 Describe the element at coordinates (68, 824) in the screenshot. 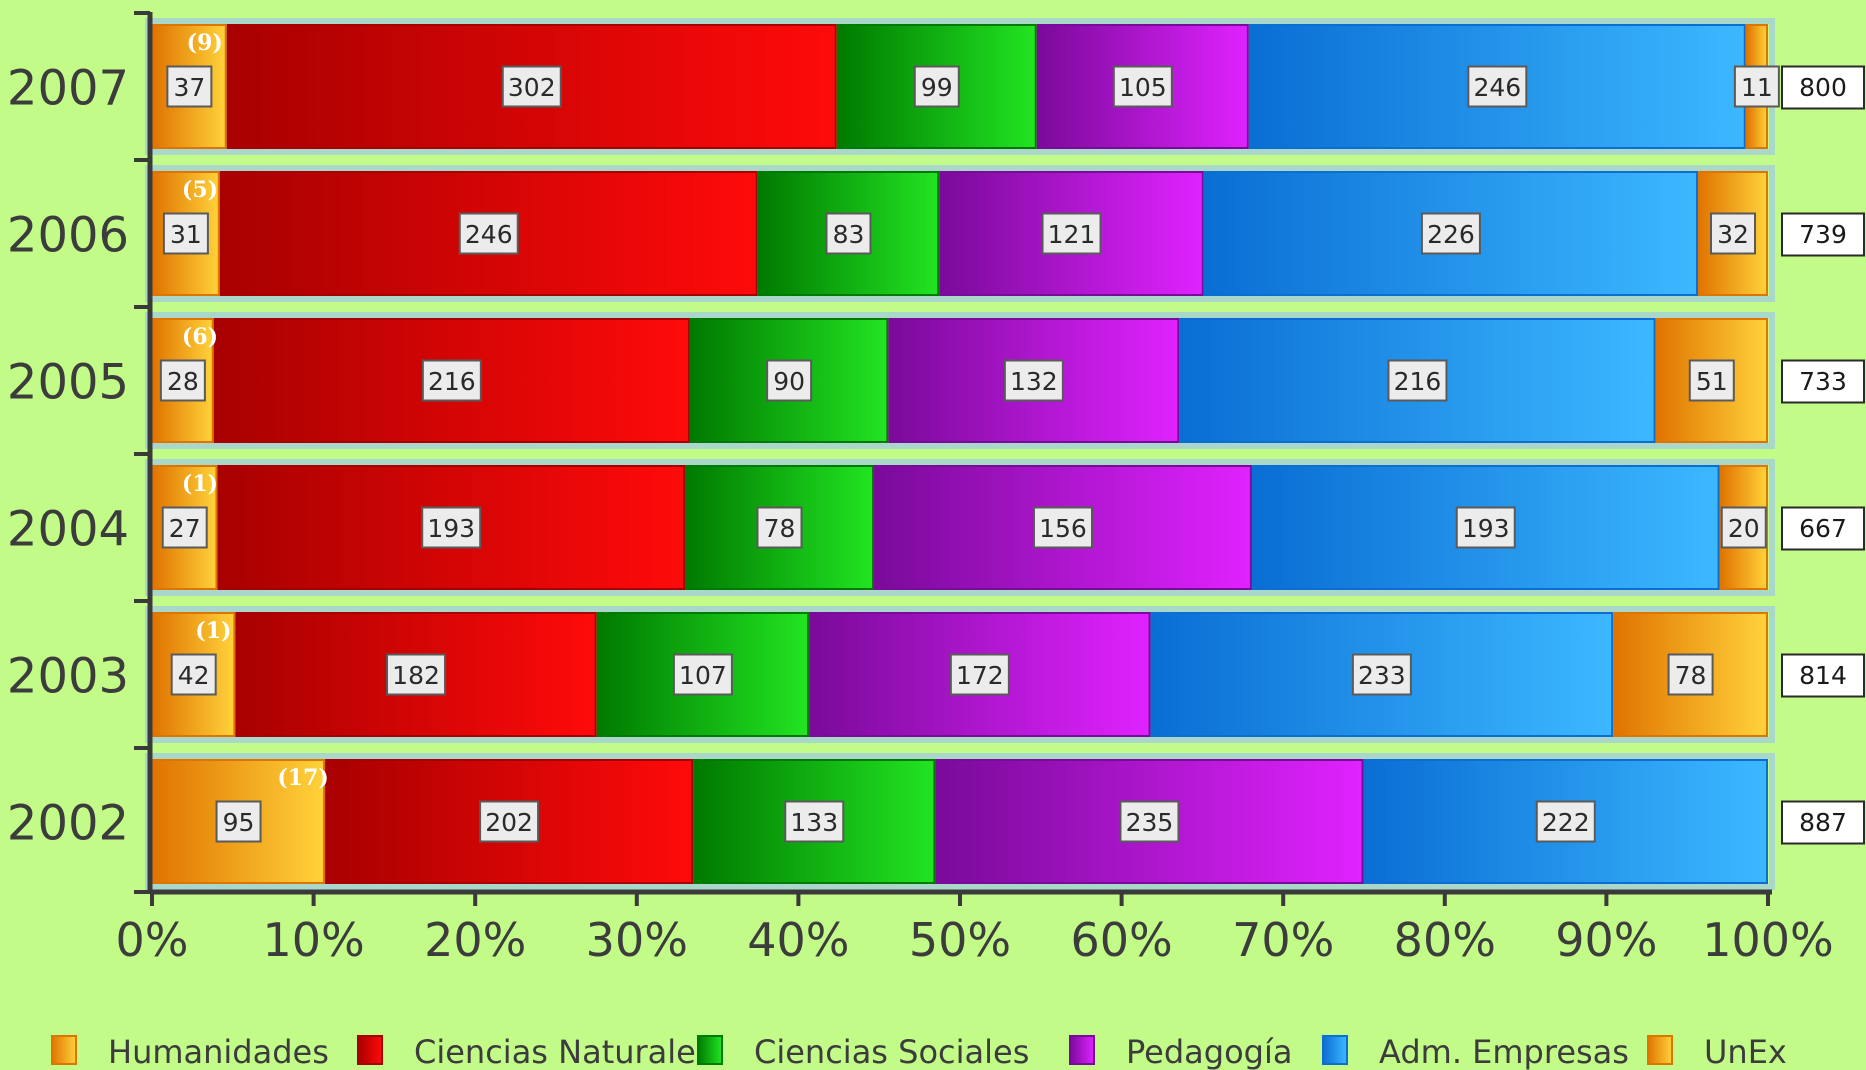

I see `category-label-2002: 2002` at that location.